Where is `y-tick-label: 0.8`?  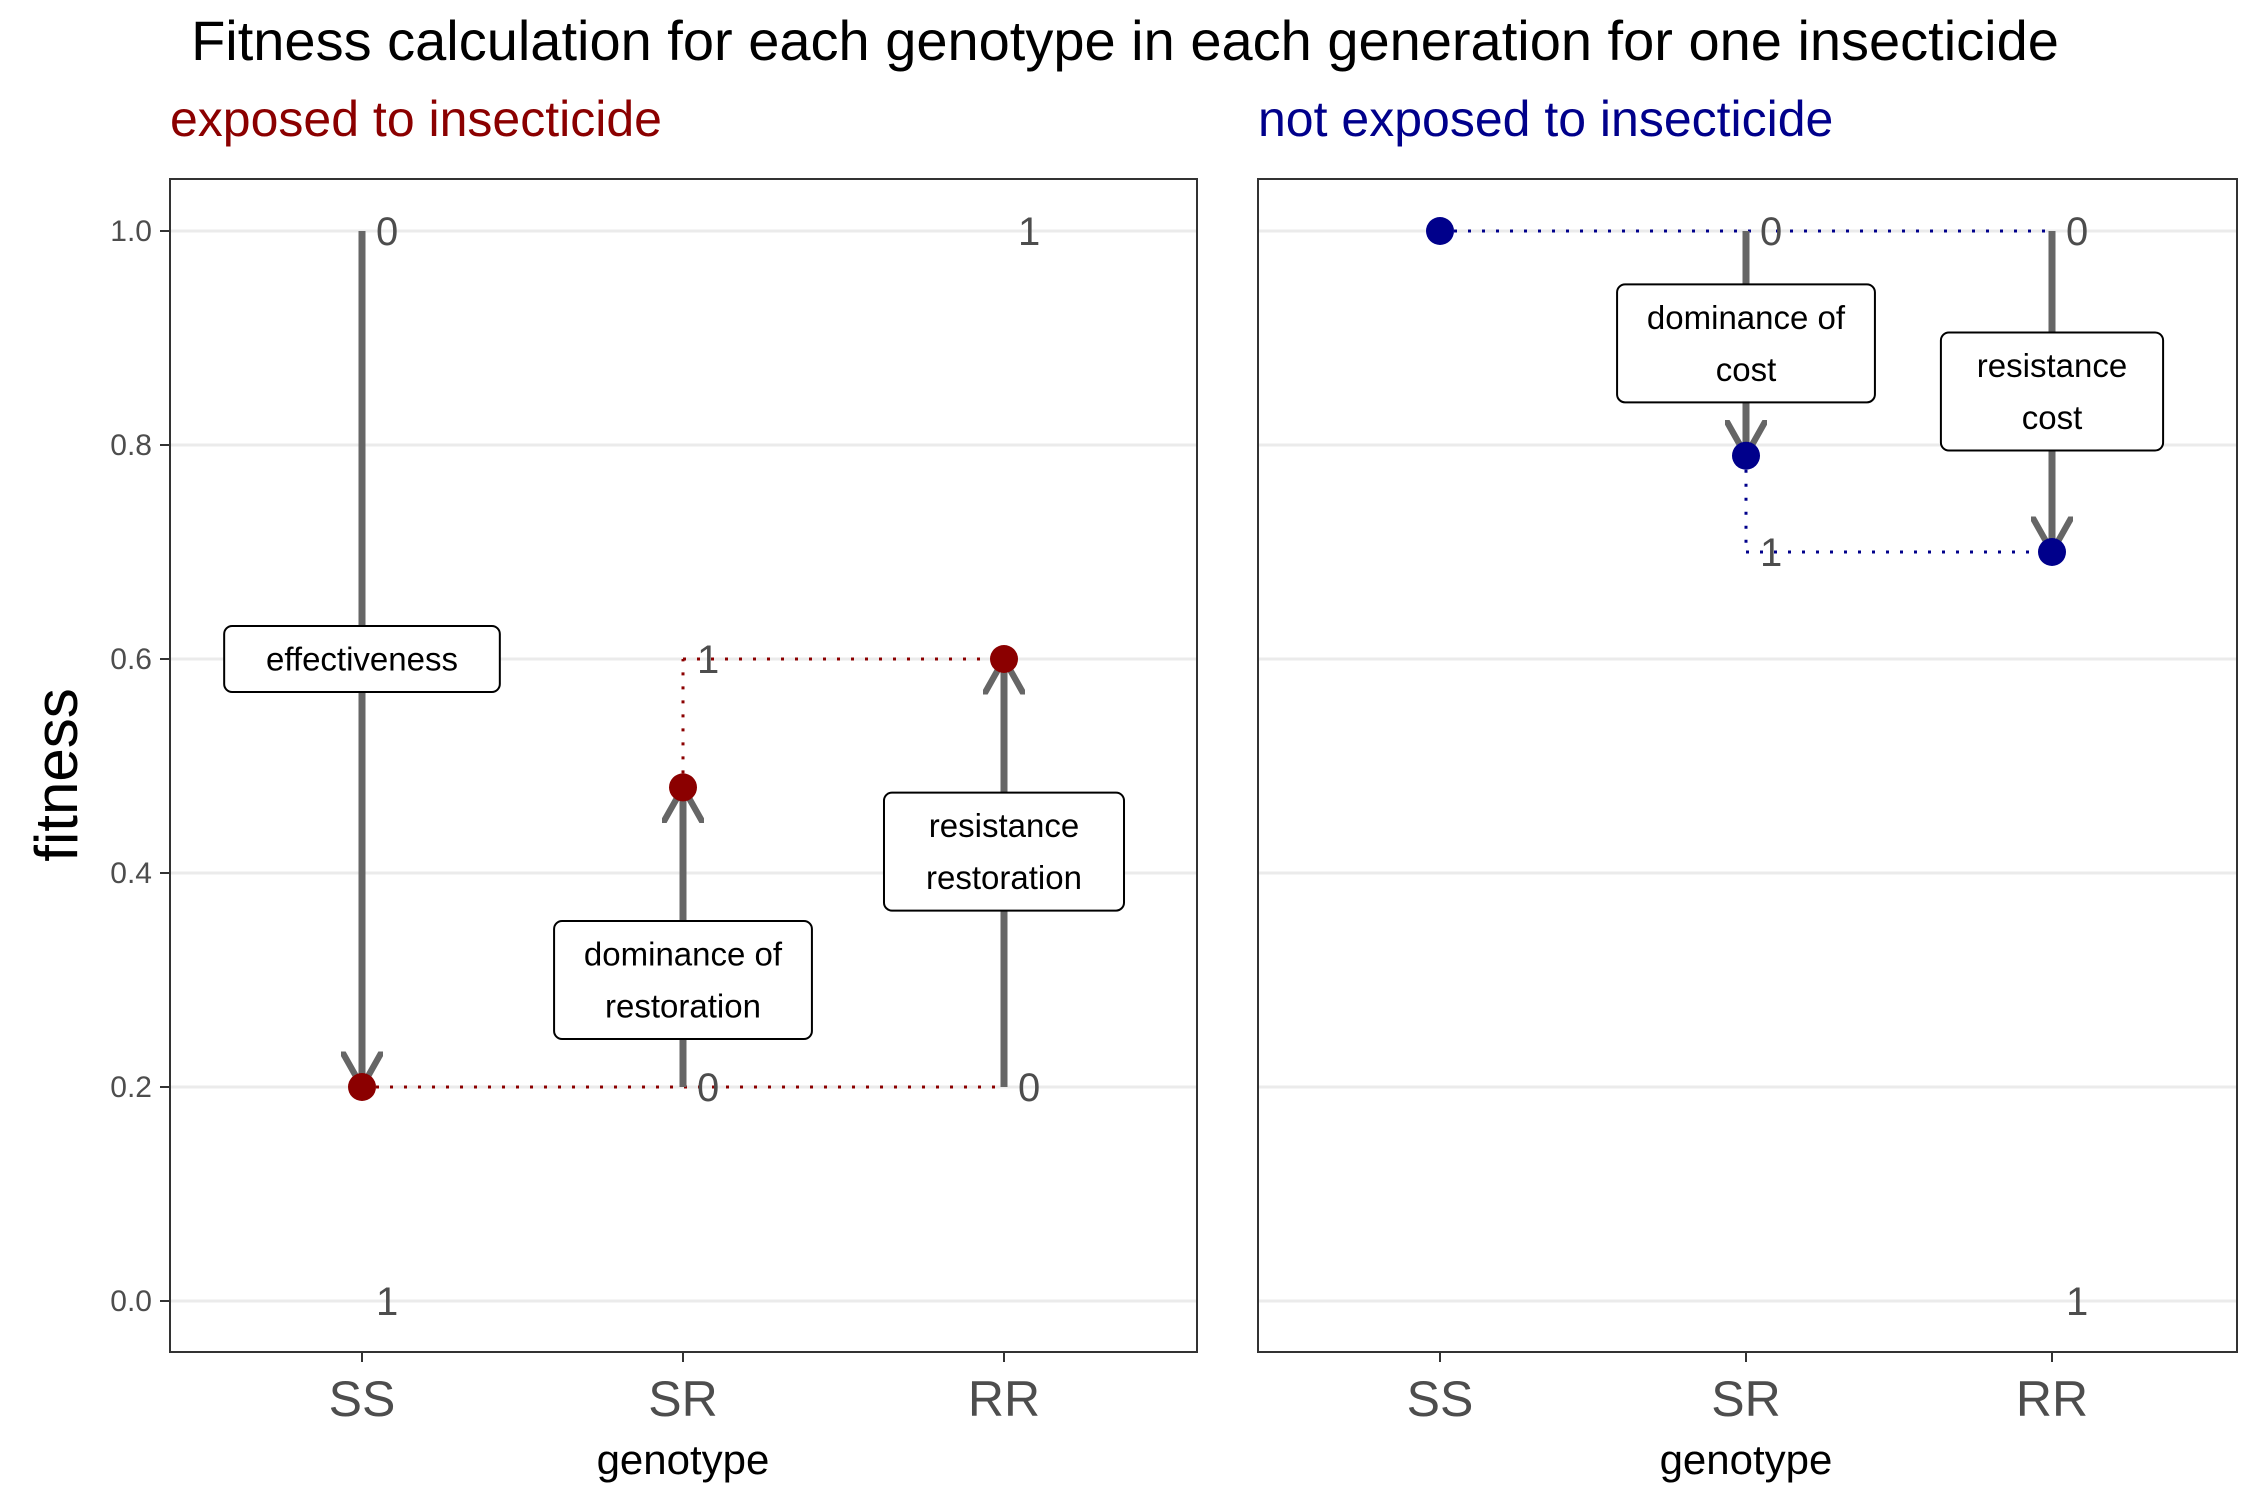 y-tick-label: 0.8 is located at coordinates (131, 445).